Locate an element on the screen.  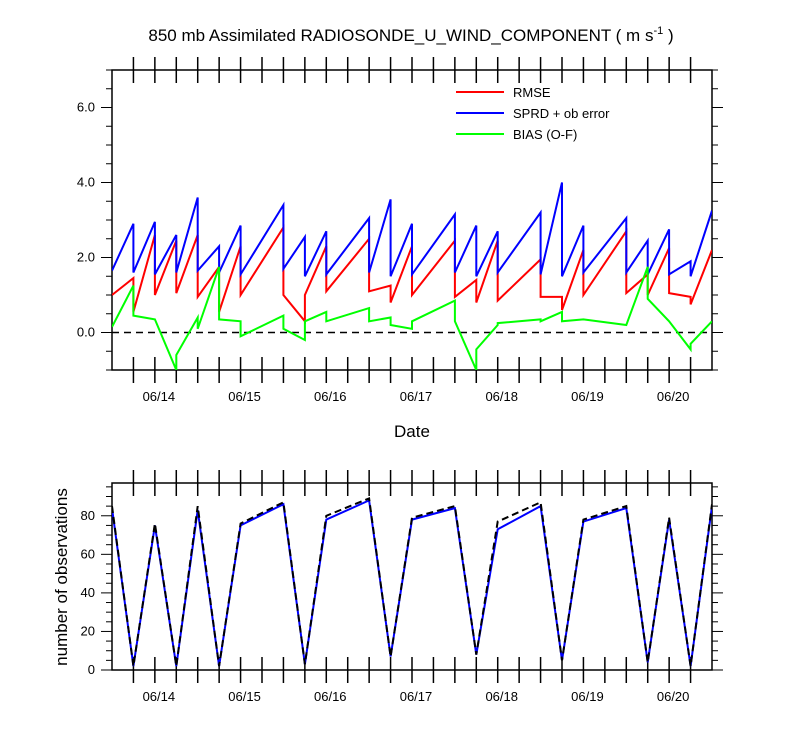
y-tick-label: 60 is located at coordinates (88, 553).